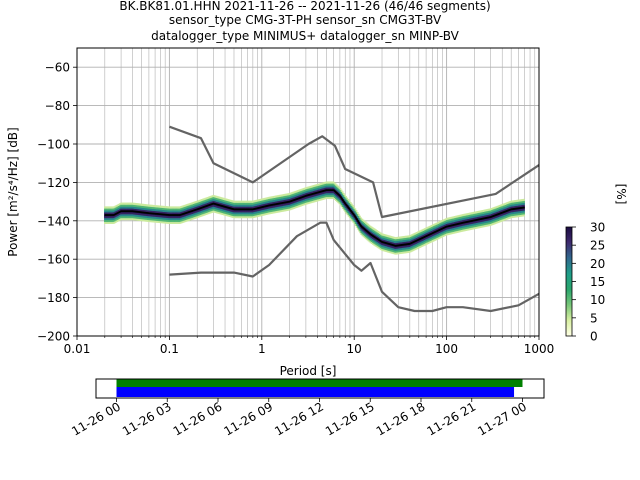  Describe the element at coordinates (354, 172) in the screenshot. I see `high-noise-model-line` at that location.